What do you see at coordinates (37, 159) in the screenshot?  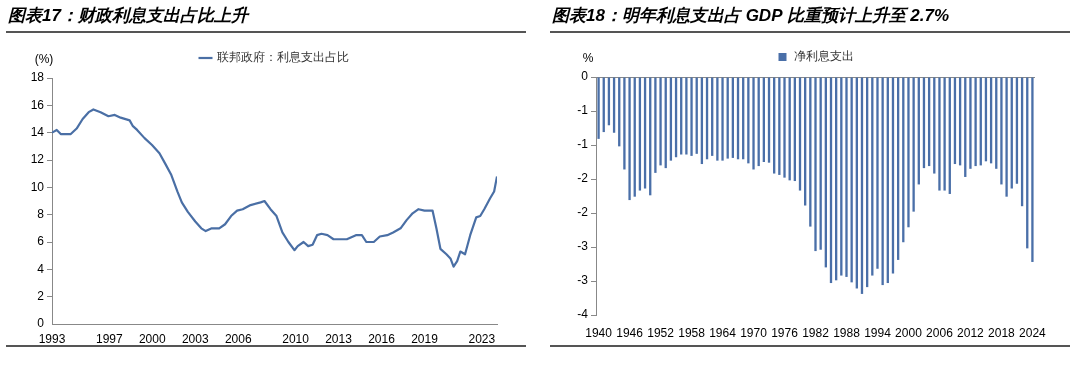 I see `y-tick-label: 12` at bounding box center [37, 159].